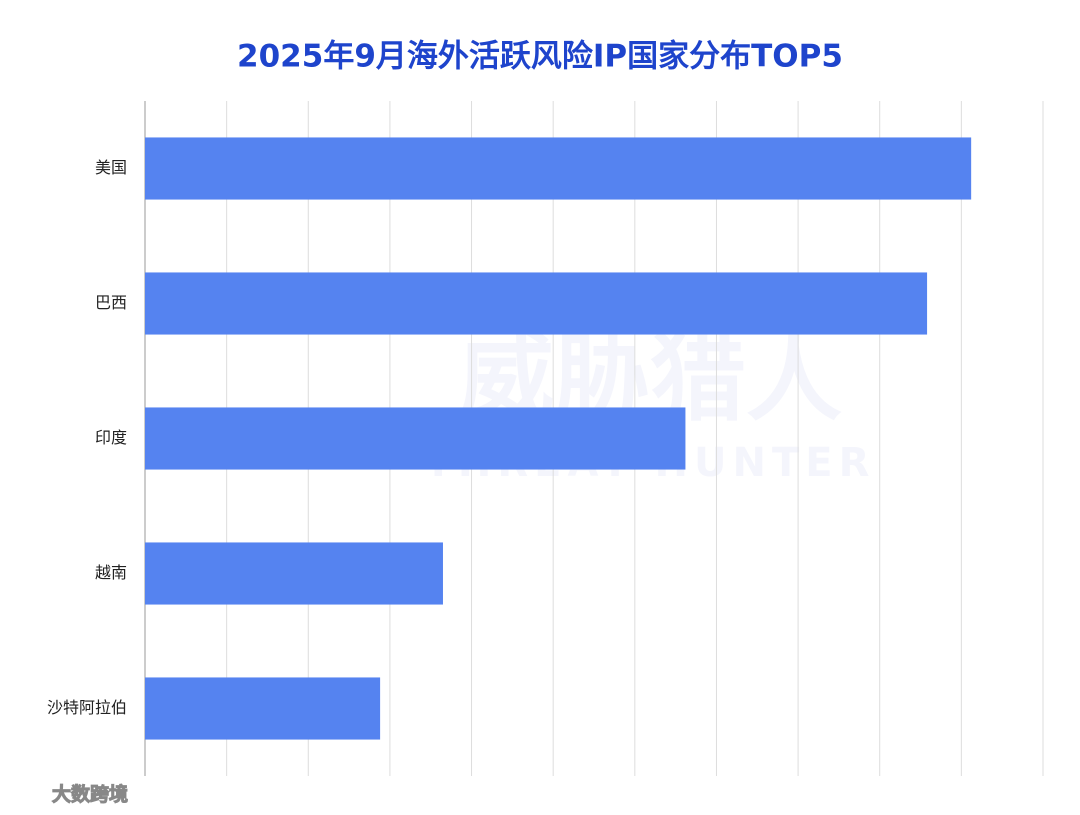  I want to click on y-tick-label: 印度, so click(111, 437).